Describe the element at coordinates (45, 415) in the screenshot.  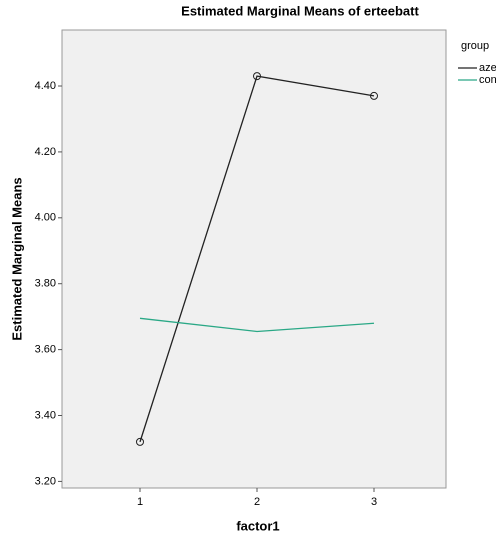
I see `y-tick-label: 3.40` at that location.